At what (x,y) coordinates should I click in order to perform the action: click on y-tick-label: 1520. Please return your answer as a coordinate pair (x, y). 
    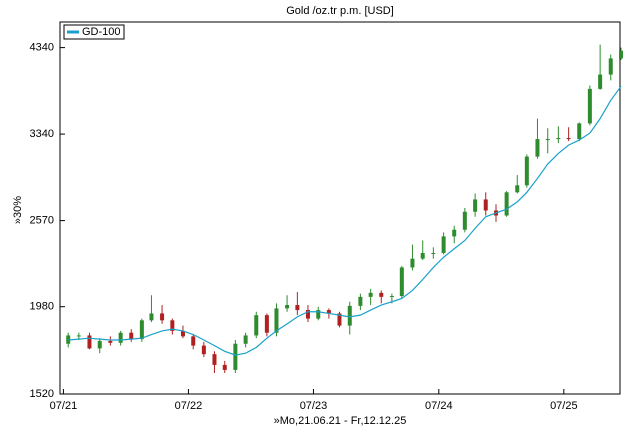
    Looking at the image, I should click on (42, 394).